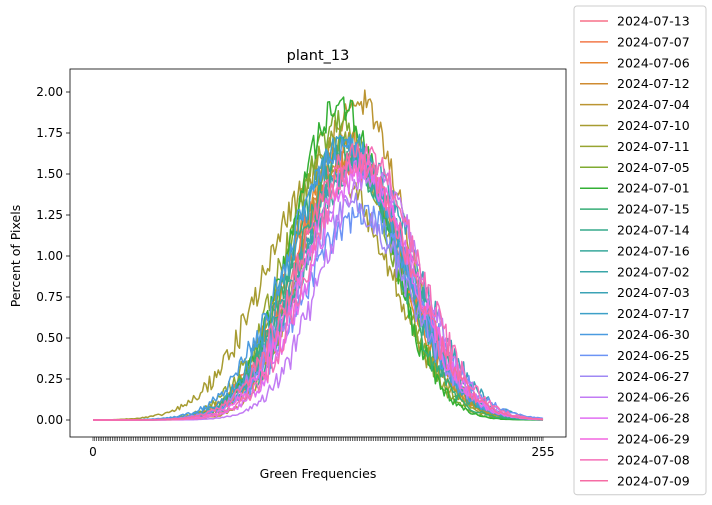  I want to click on legend-label: 2024-07-03, so click(653, 292).